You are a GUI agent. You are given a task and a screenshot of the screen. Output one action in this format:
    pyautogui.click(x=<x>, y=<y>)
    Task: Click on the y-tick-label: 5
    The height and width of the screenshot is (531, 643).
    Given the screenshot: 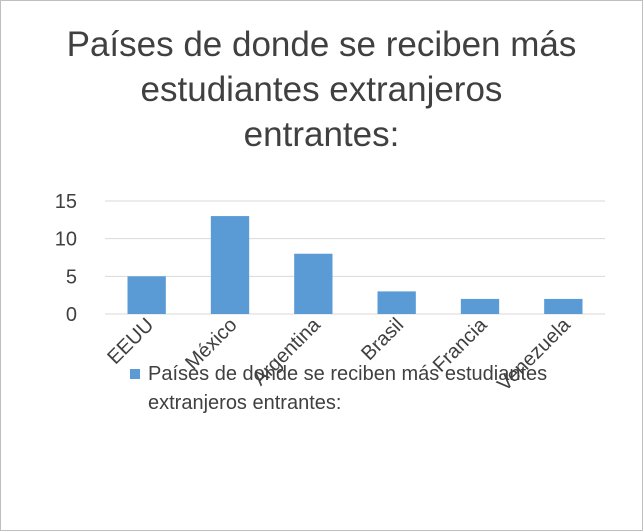 What is the action you would take?
    pyautogui.click(x=71, y=277)
    